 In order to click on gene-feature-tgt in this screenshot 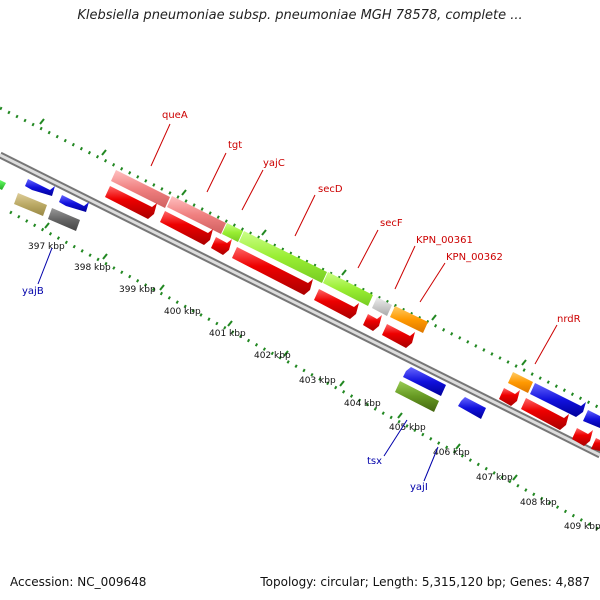, I will do `click(196, 215)`.